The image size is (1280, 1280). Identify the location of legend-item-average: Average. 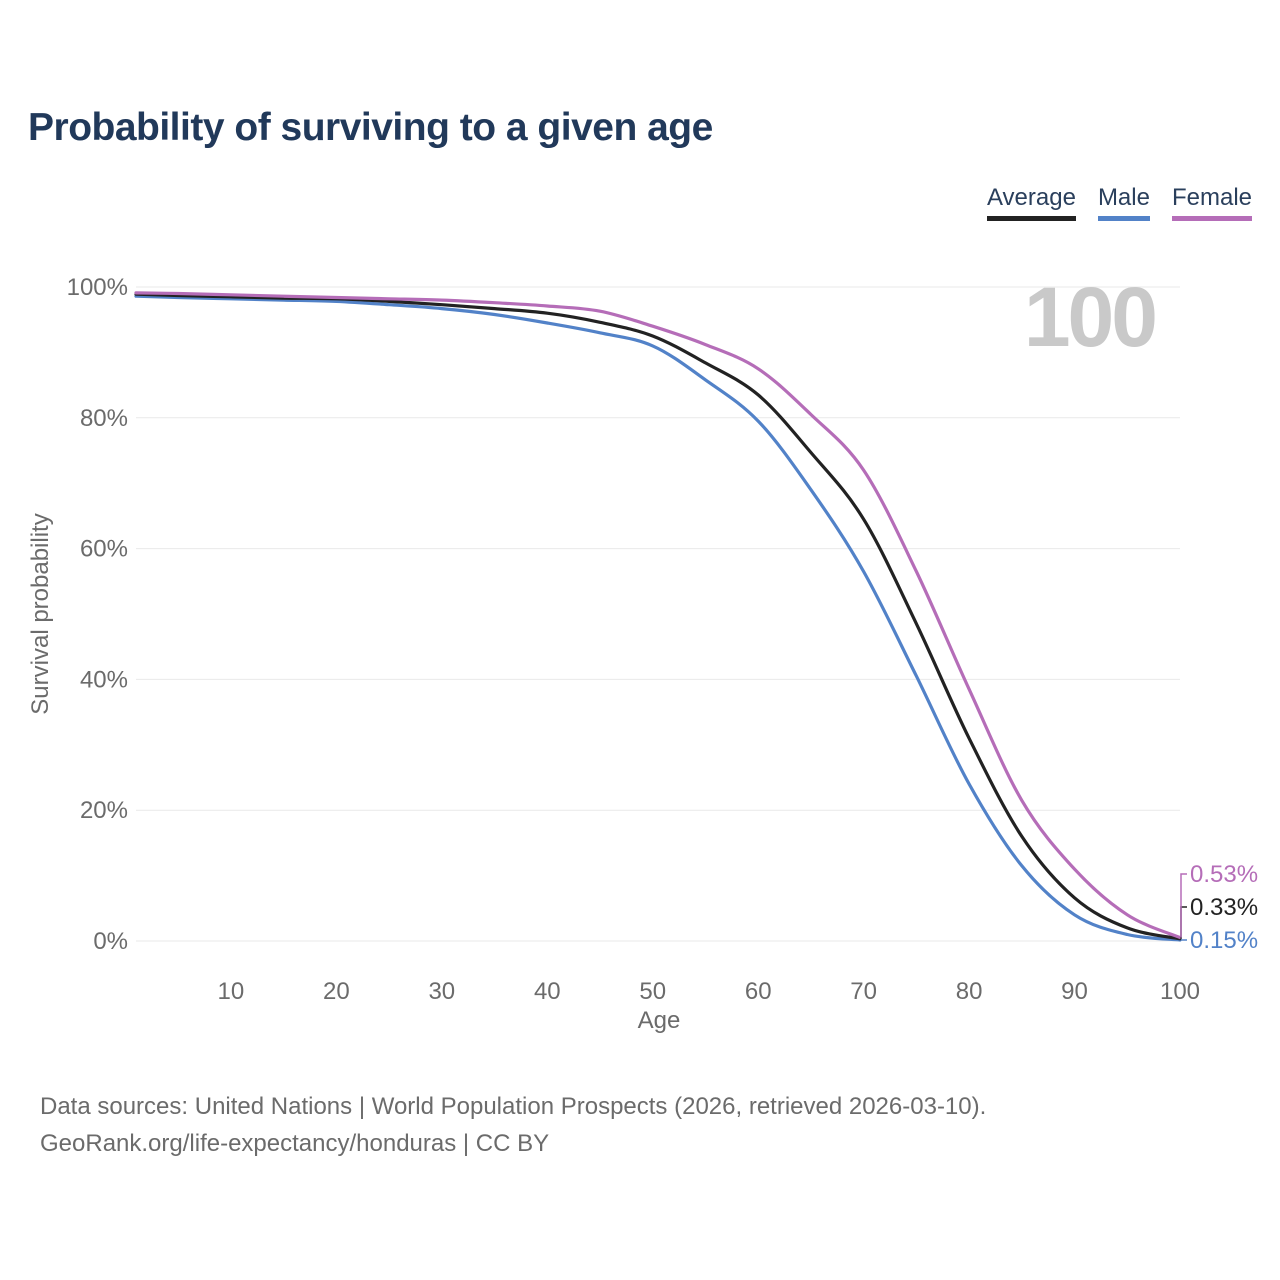
(1031, 202).